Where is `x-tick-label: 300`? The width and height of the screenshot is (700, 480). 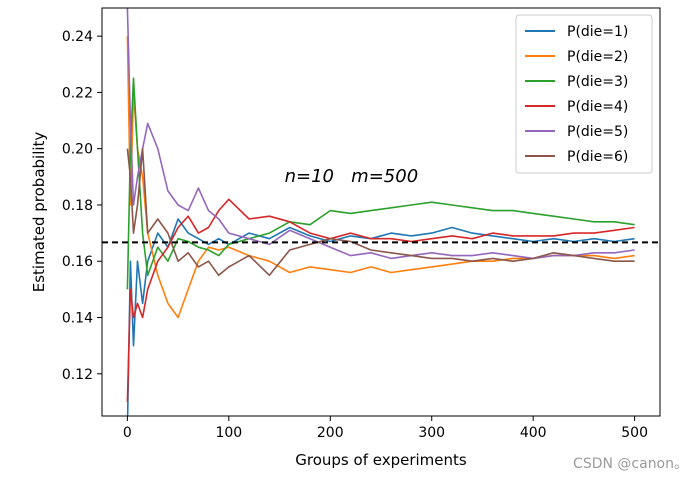 x-tick-label: 300 is located at coordinates (431, 433).